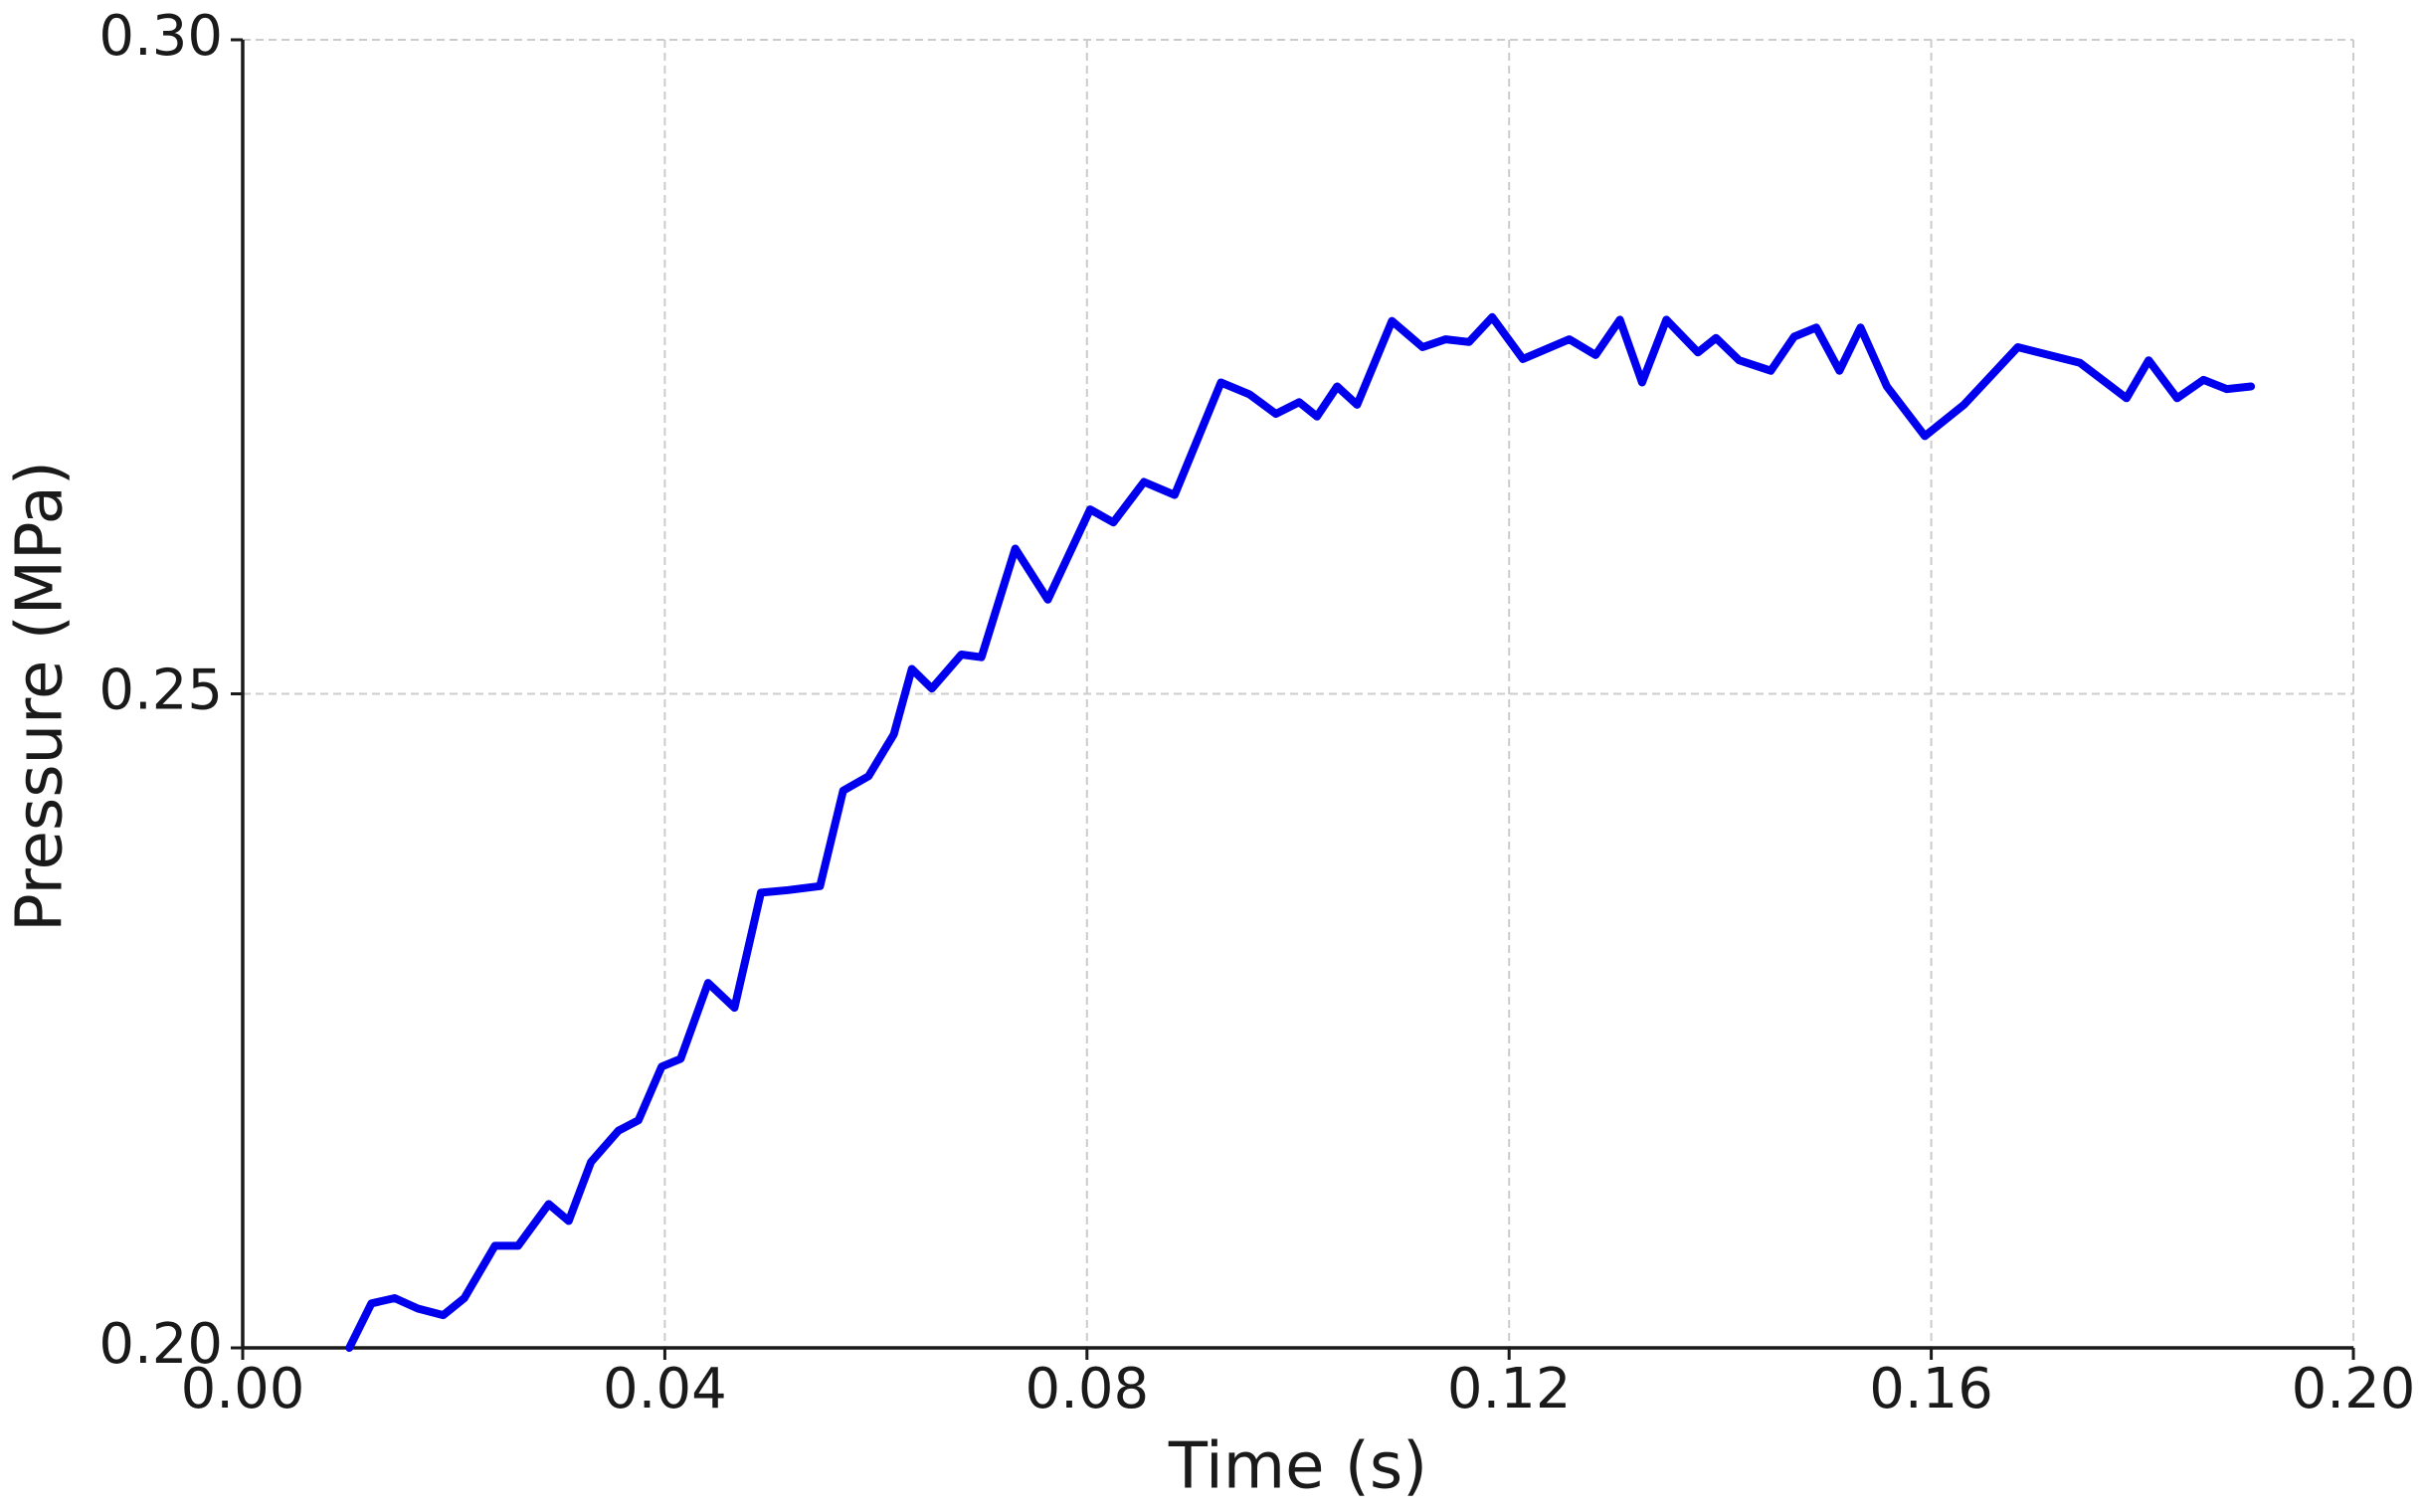 This screenshot has height=1512, width=2424. I want to click on x-tick-label: 0.20, so click(2354, 1389).